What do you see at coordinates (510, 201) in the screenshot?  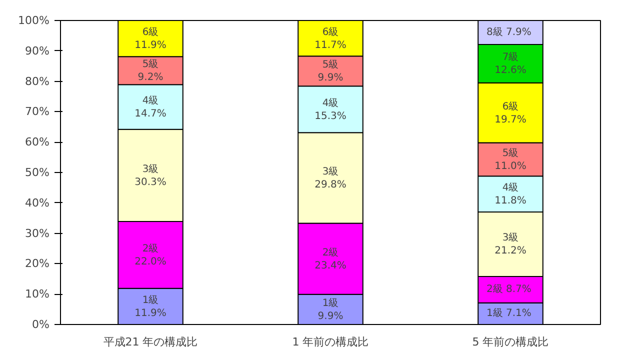 I see `data-label: 11.8%` at bounding box center [510, 201].